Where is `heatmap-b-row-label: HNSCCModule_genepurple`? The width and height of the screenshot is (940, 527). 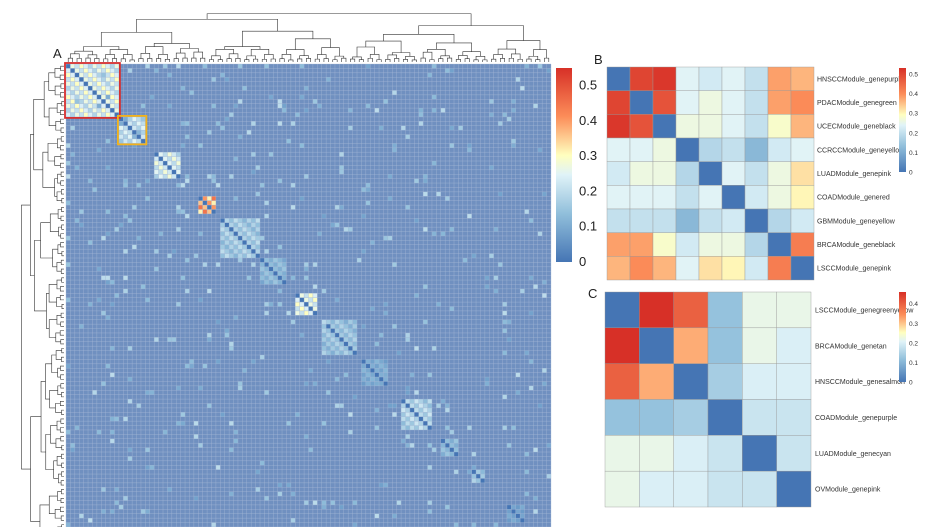 heatmap-b-row-label: HNSCCModule_genepurple is located at coordinates (860, 79).